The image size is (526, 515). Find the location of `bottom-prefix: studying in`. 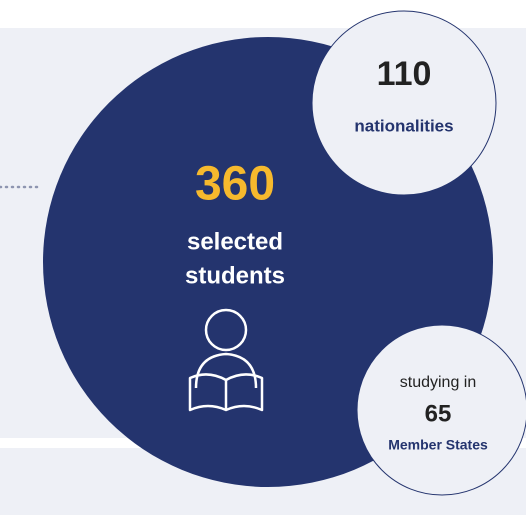

bottom-prefix: studying in is located at coordinates (438, 382).